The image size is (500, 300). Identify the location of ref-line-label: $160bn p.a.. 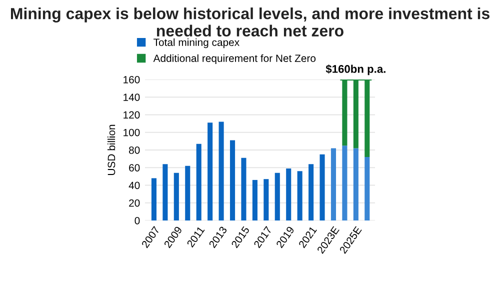
(356, 70).